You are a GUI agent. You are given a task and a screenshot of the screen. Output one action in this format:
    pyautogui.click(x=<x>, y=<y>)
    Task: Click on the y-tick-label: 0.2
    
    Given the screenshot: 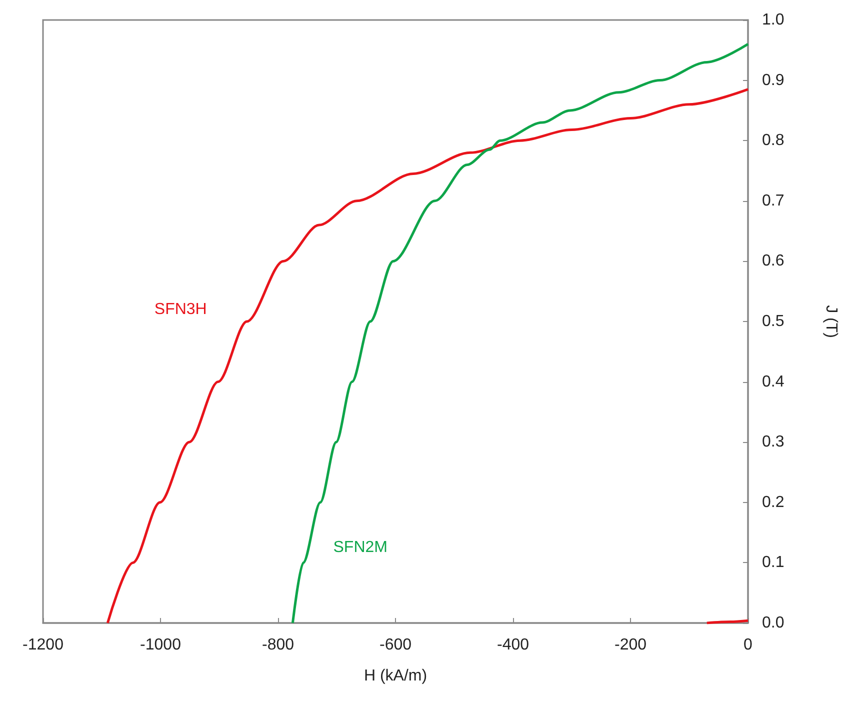 What is the action you would take?
    pyautogui.click(x=773, y=502)
    